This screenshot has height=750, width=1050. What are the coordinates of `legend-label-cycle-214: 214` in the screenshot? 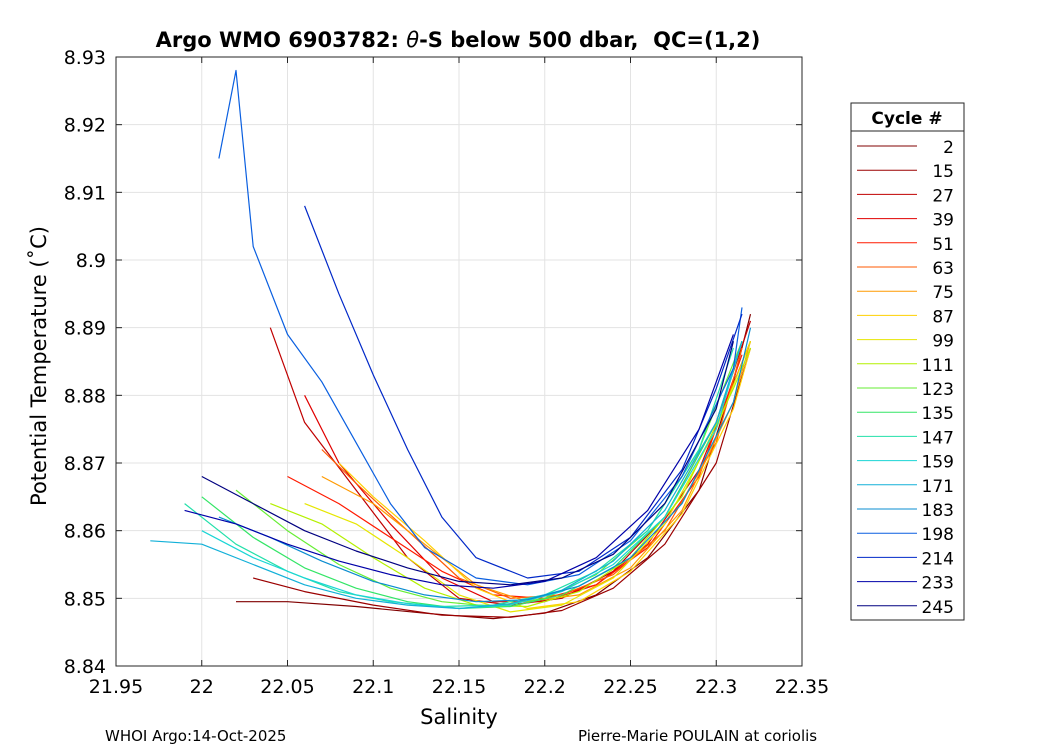 It's located at (938, 559).